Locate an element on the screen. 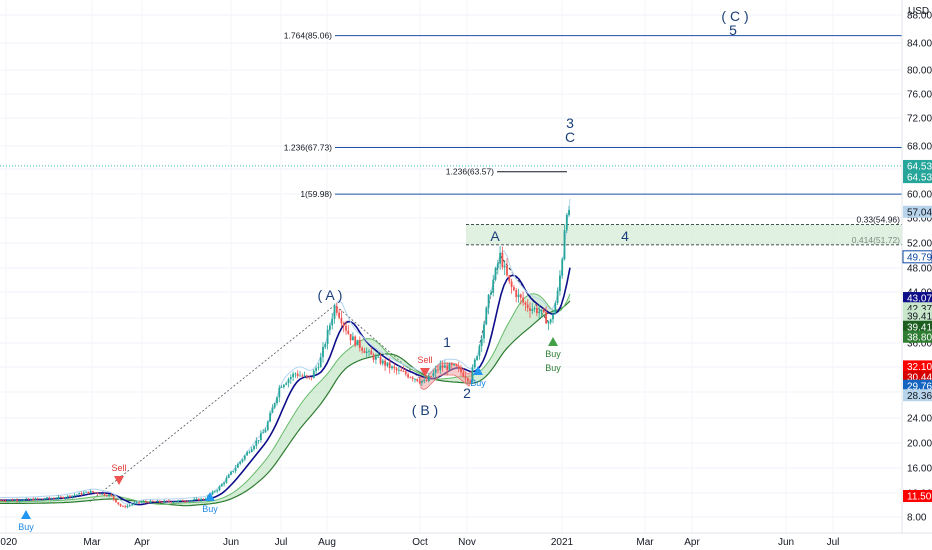 The image size is (932, 550). wave-label: C is located at coordinates (570, 137).